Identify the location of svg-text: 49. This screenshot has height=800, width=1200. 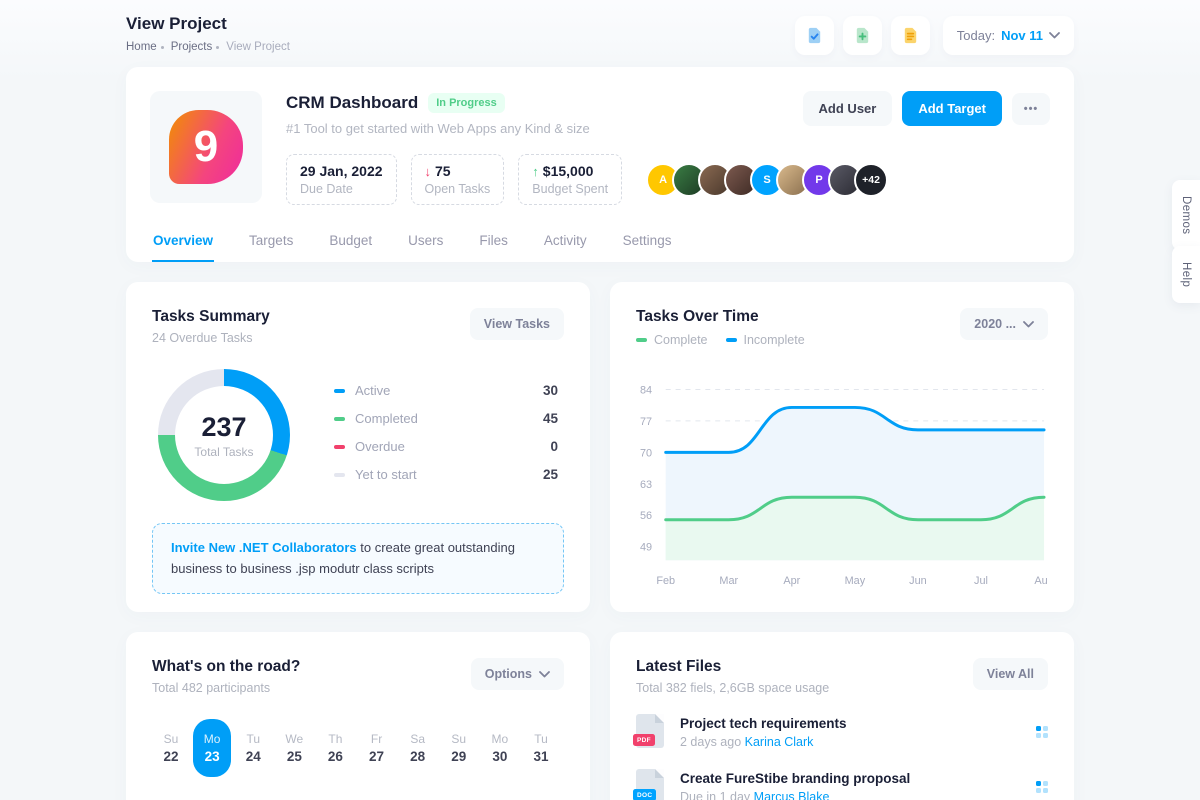
(646, 548).